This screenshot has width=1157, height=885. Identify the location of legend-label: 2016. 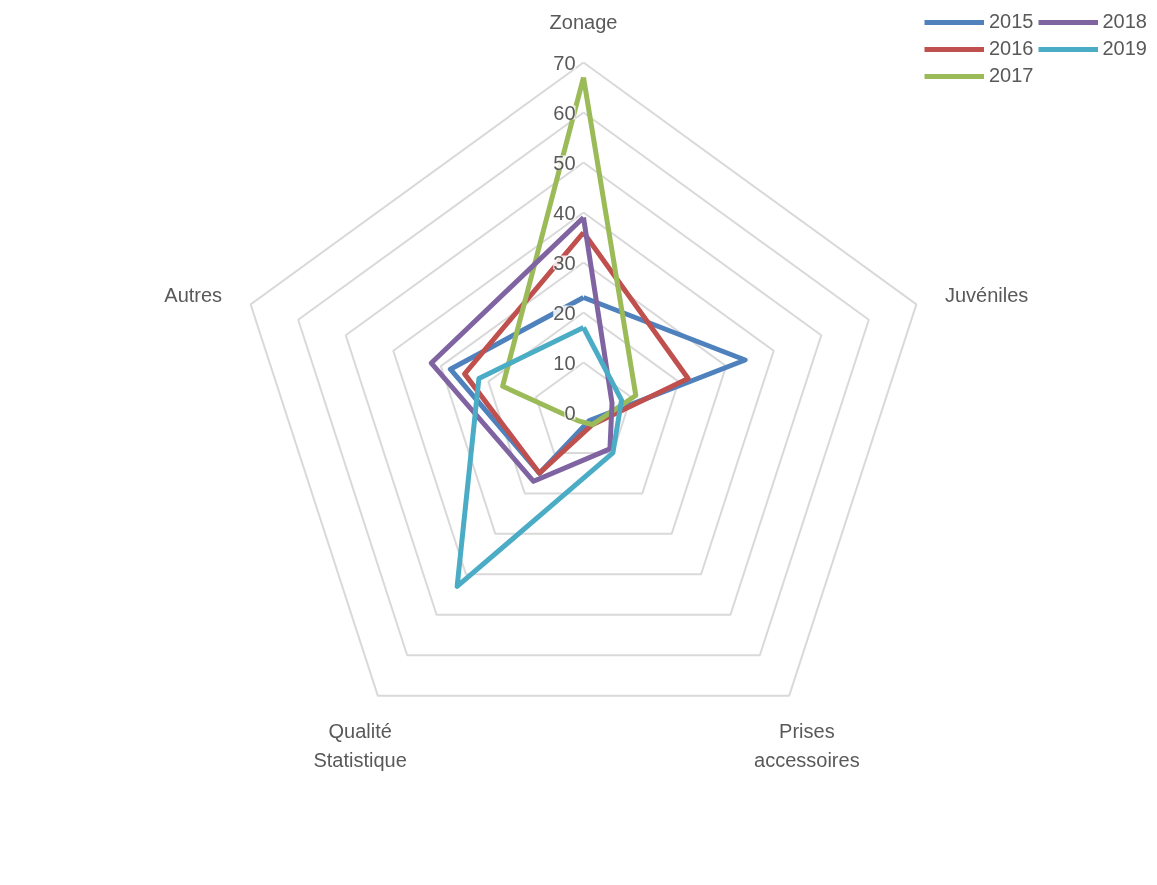
(1011, 48).